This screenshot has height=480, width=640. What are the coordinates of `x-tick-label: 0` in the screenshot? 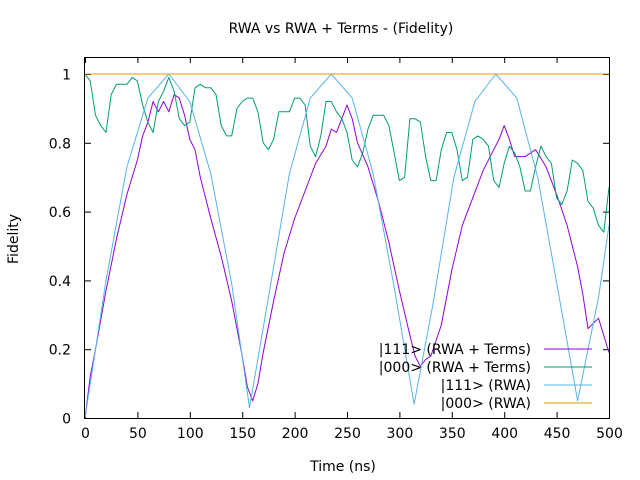 It's located at (85, 434).